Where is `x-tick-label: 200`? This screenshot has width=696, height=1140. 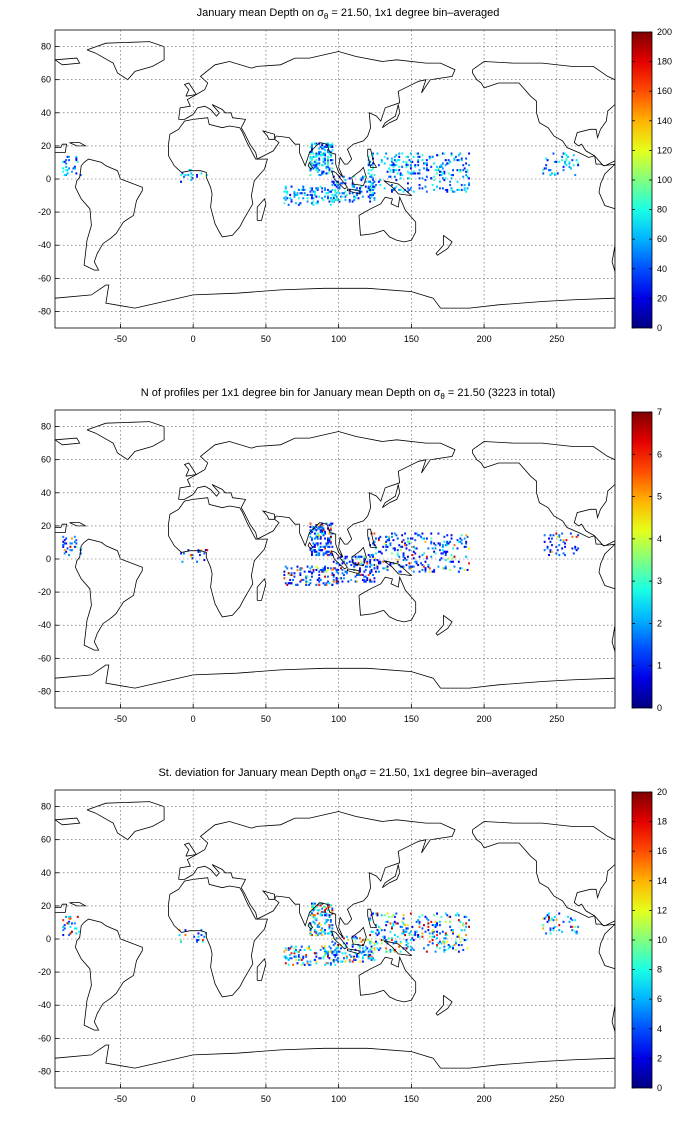 x-tick-label: 200 is located at coordinates (484, 719).